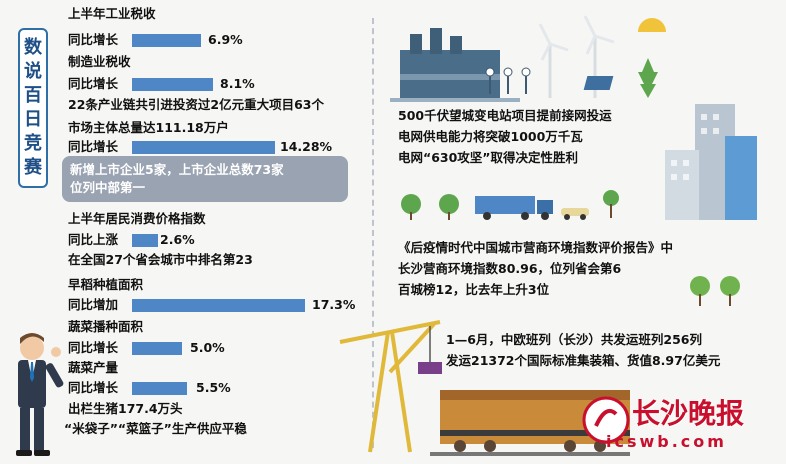 Image resolution: width=786 pixels, height=464 pixels. I want to click on cpi-rank: 在全国27个省会城市中排名第23, so click(160, 259).